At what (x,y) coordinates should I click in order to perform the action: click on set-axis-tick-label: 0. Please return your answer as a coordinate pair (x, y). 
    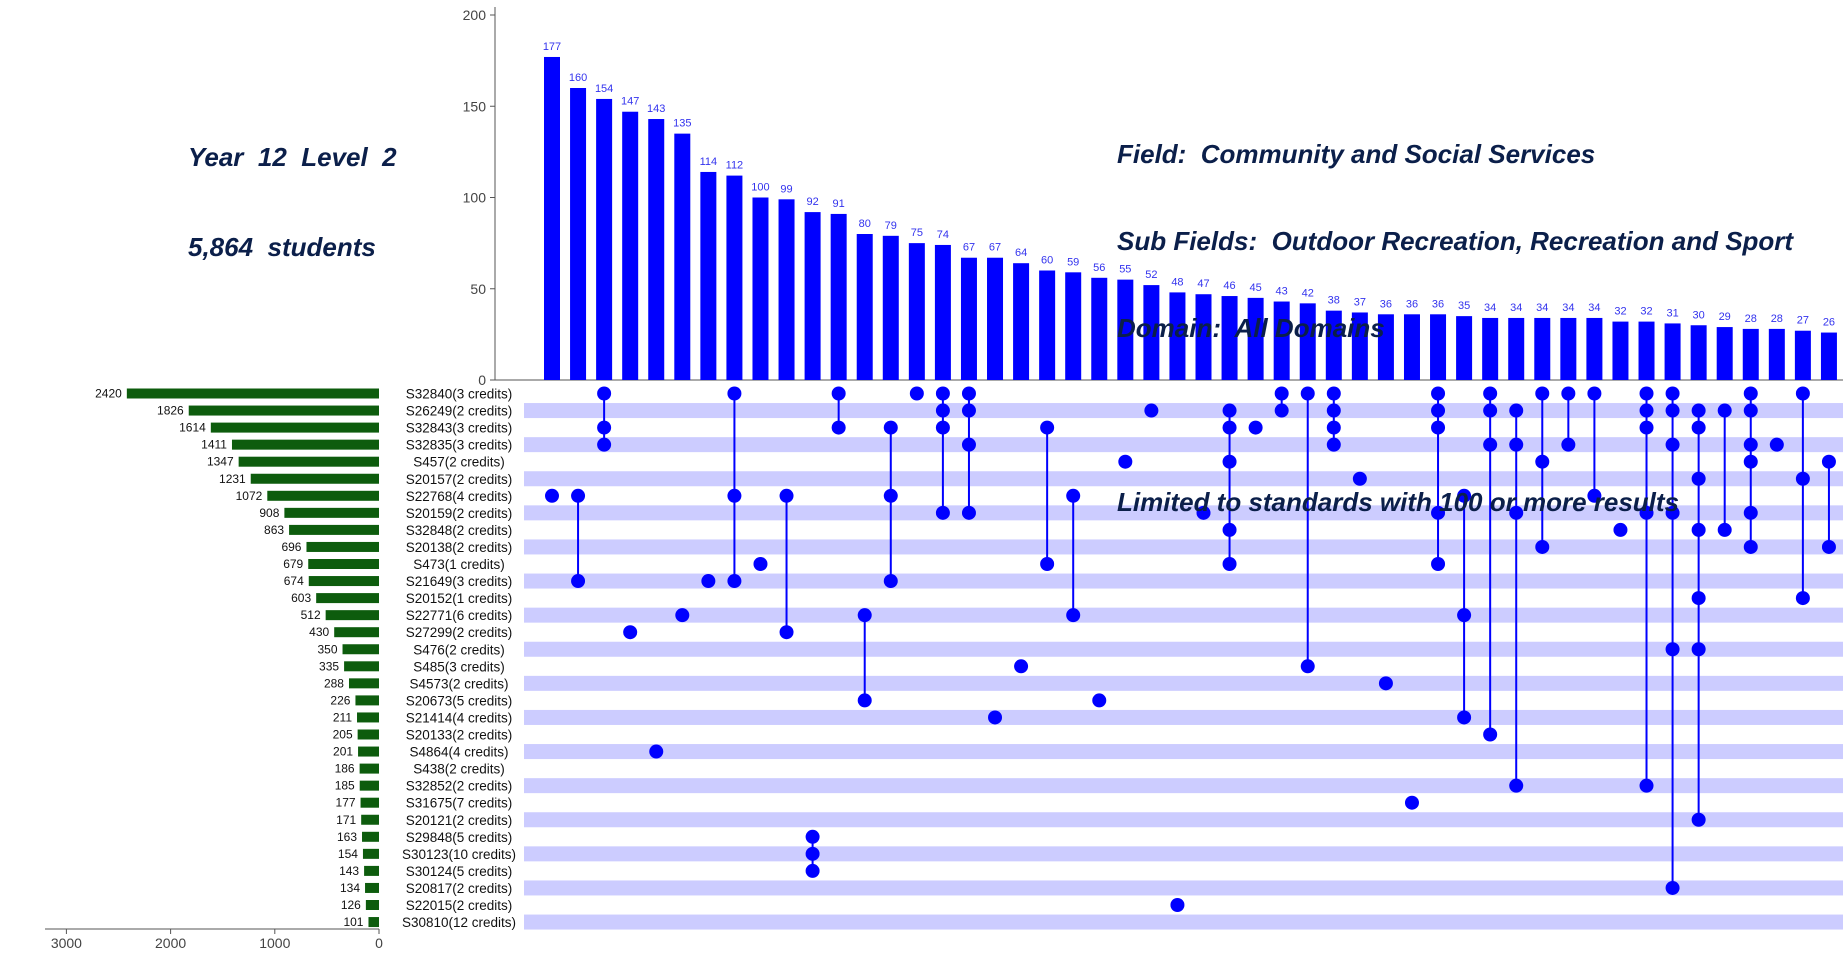
    Looking at the image, I should click on (379, 943).